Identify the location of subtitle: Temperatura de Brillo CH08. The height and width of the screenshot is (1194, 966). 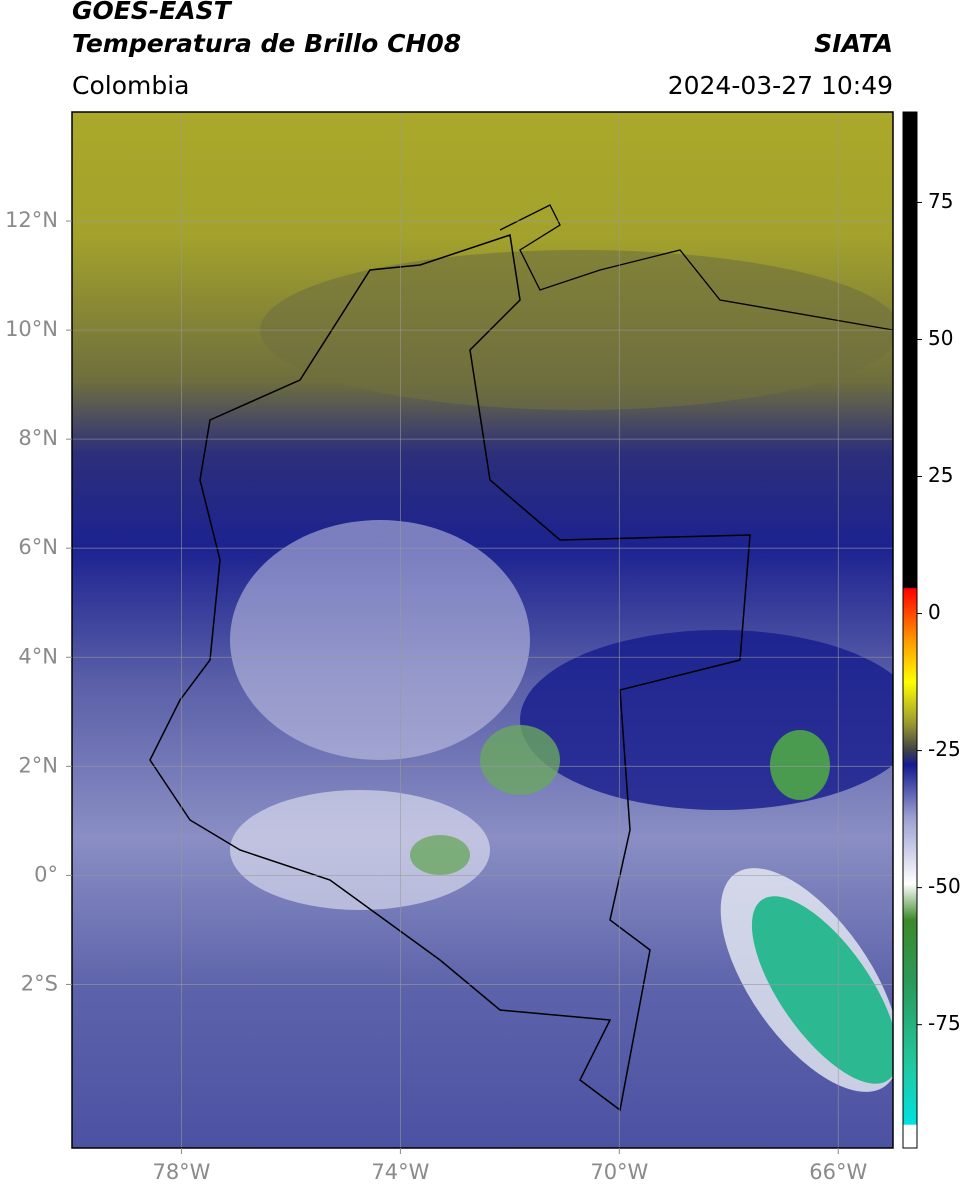
(266, 43).